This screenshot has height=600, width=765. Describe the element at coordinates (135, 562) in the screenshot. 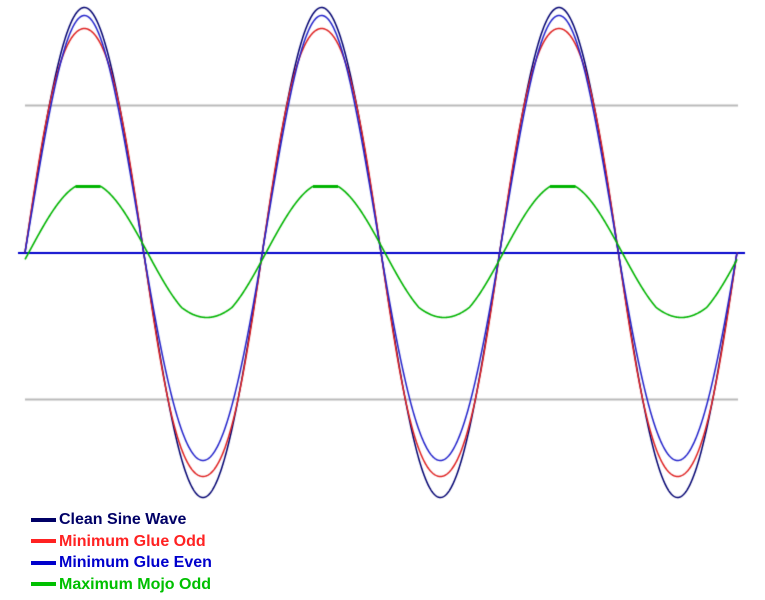

I see `legend-label: Minimum Glue Even` at that location.